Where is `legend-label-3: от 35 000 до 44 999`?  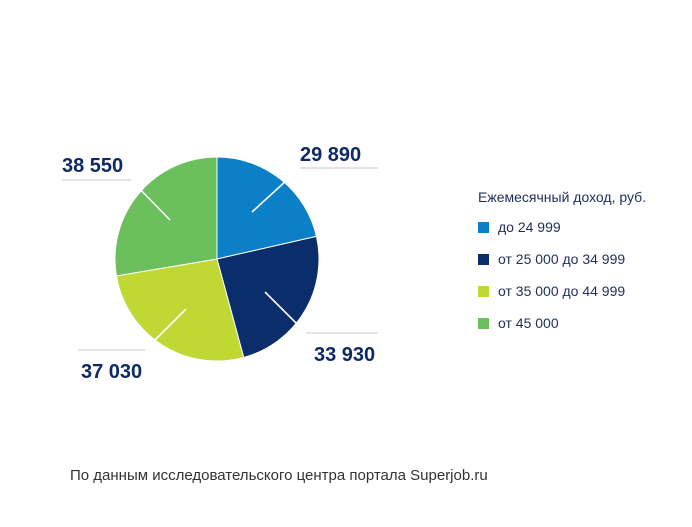 legend-label-3: от 35 000 до 44 999 is located at coordinates (562, 291).